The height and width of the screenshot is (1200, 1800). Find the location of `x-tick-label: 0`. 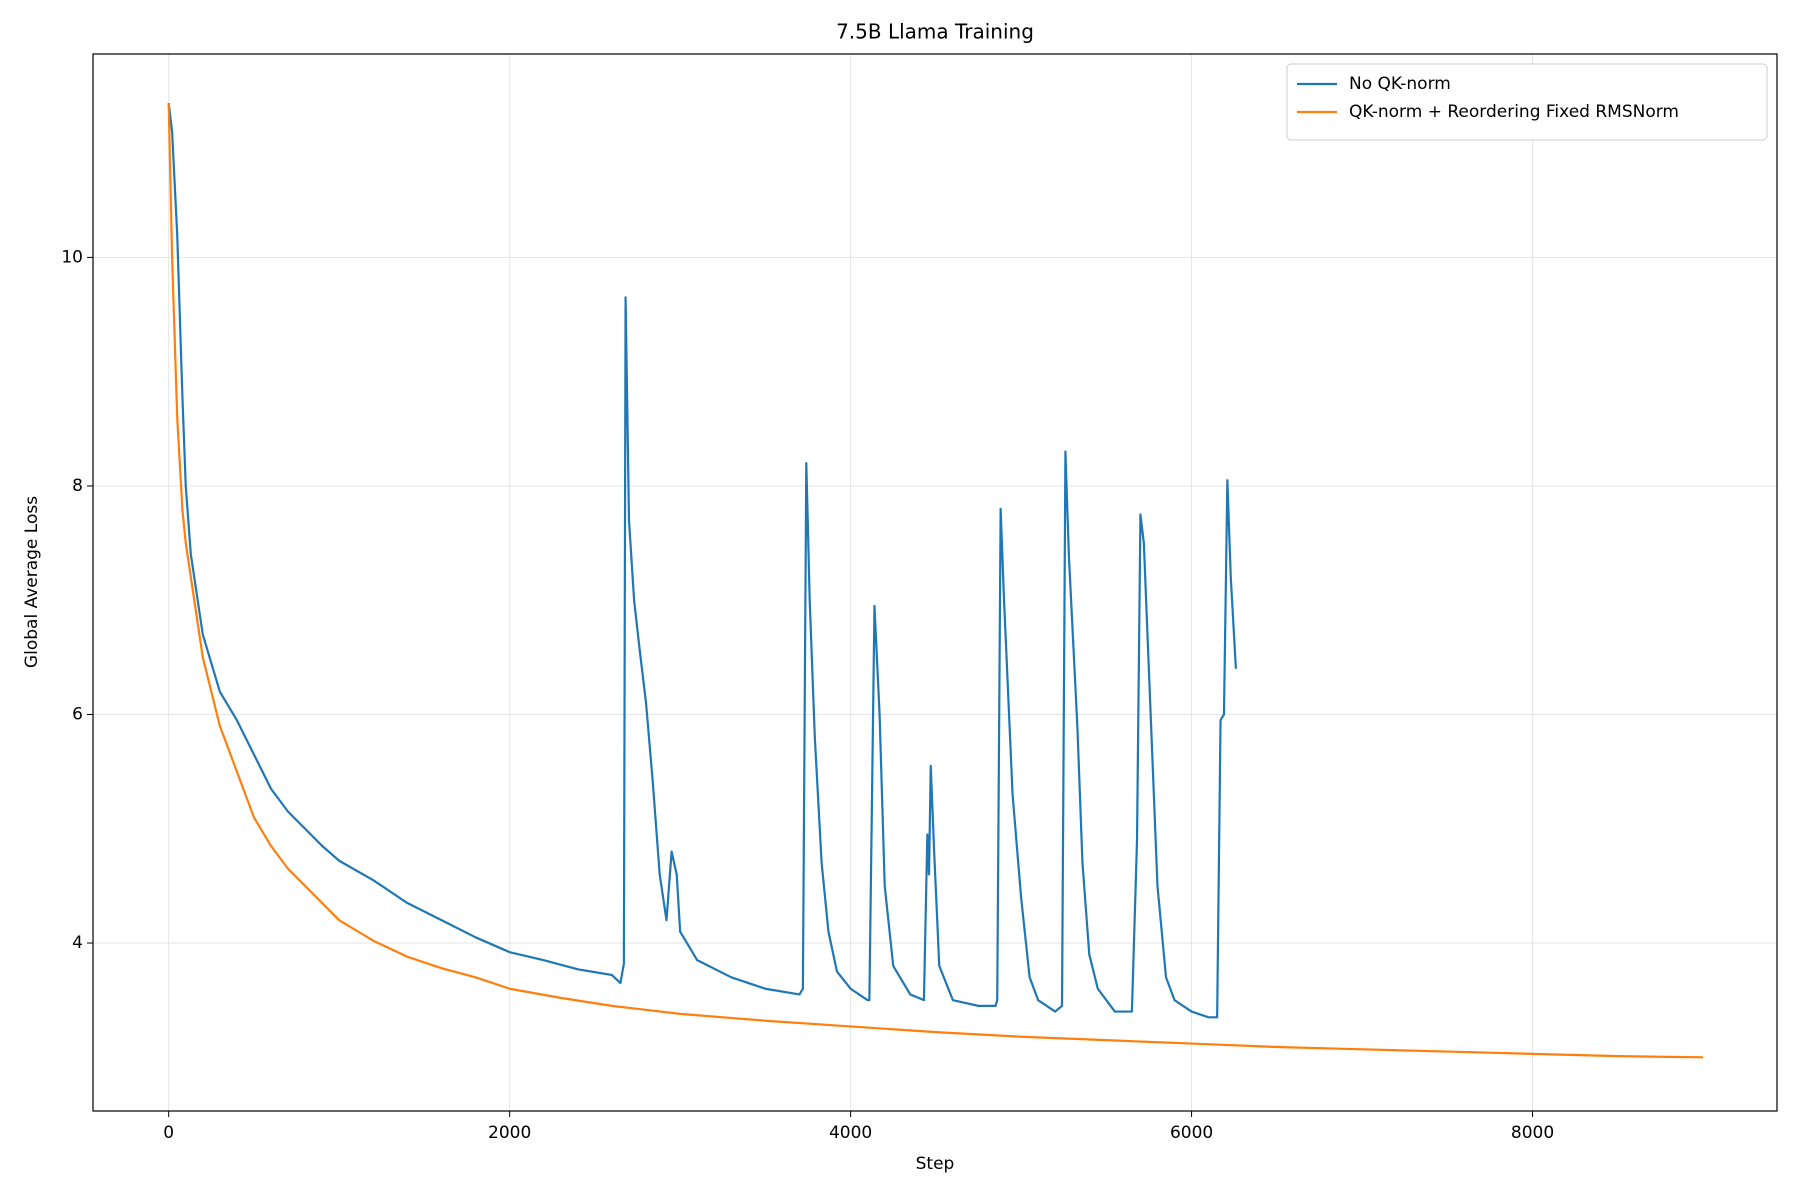

x-tick-label: 0 is located at coordinates (168, 1133).